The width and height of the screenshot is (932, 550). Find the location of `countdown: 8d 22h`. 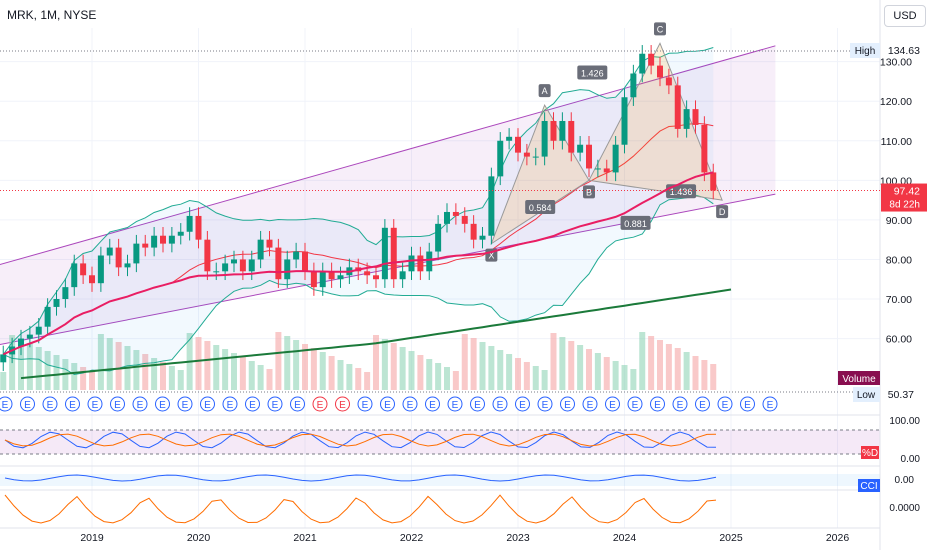

countdown: 8d 22h is located at coordinates (904, 205).